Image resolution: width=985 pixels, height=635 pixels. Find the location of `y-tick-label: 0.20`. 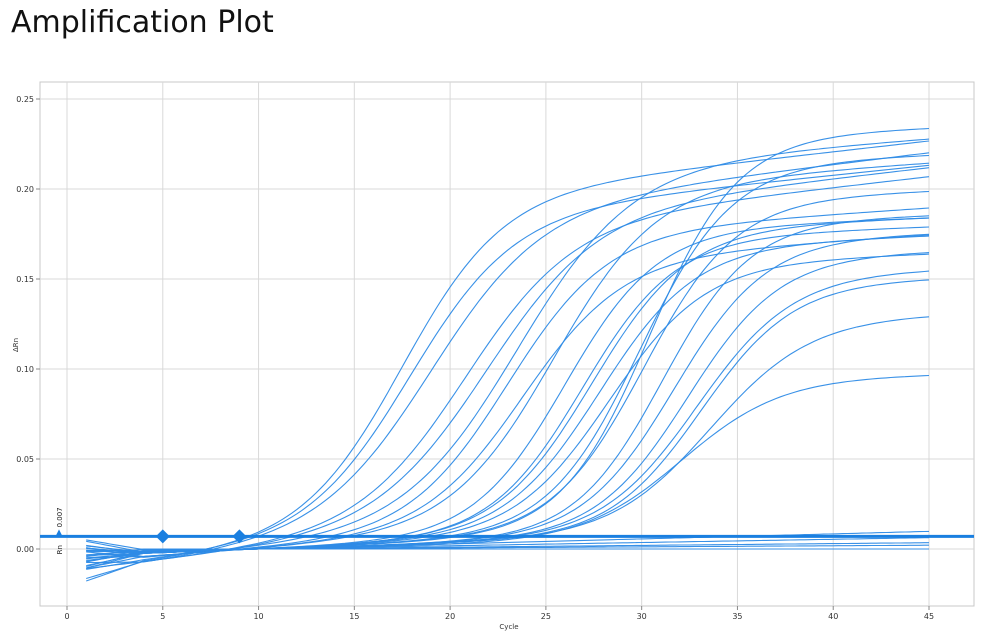

y-tick-label: 0.20 is located at coordinates (25, 189).